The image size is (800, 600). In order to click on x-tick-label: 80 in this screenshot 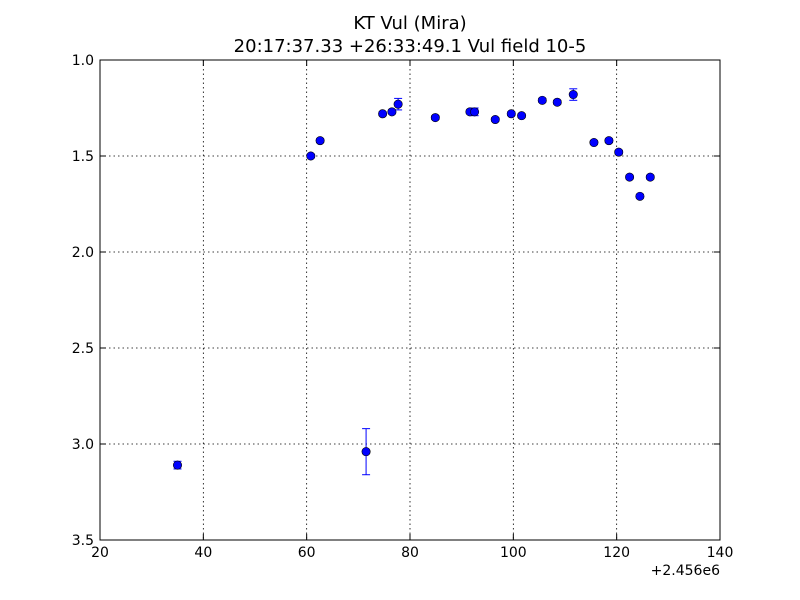, I will do `click(410, 553)`.